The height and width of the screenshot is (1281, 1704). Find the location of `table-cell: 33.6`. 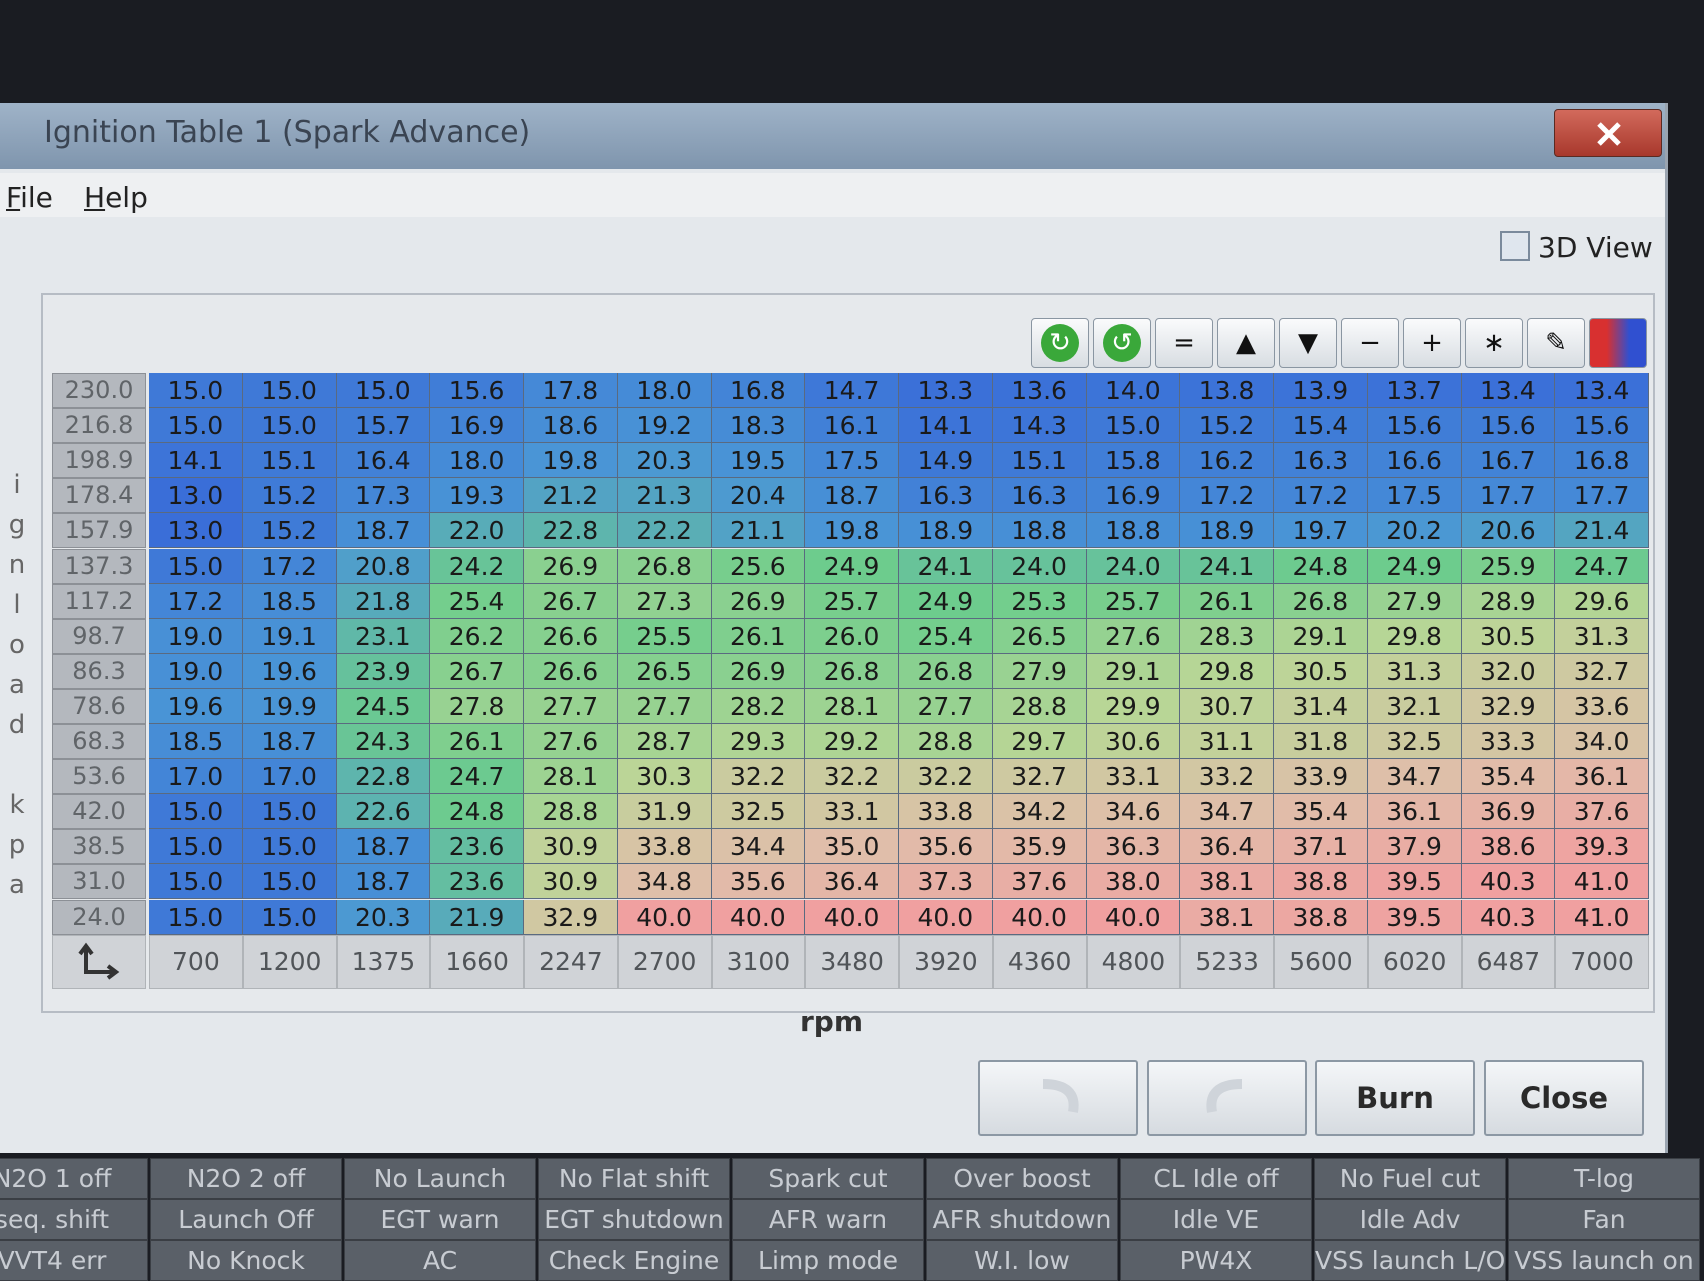

table-cell: 33.6 is located at coordinates (1602, 706).